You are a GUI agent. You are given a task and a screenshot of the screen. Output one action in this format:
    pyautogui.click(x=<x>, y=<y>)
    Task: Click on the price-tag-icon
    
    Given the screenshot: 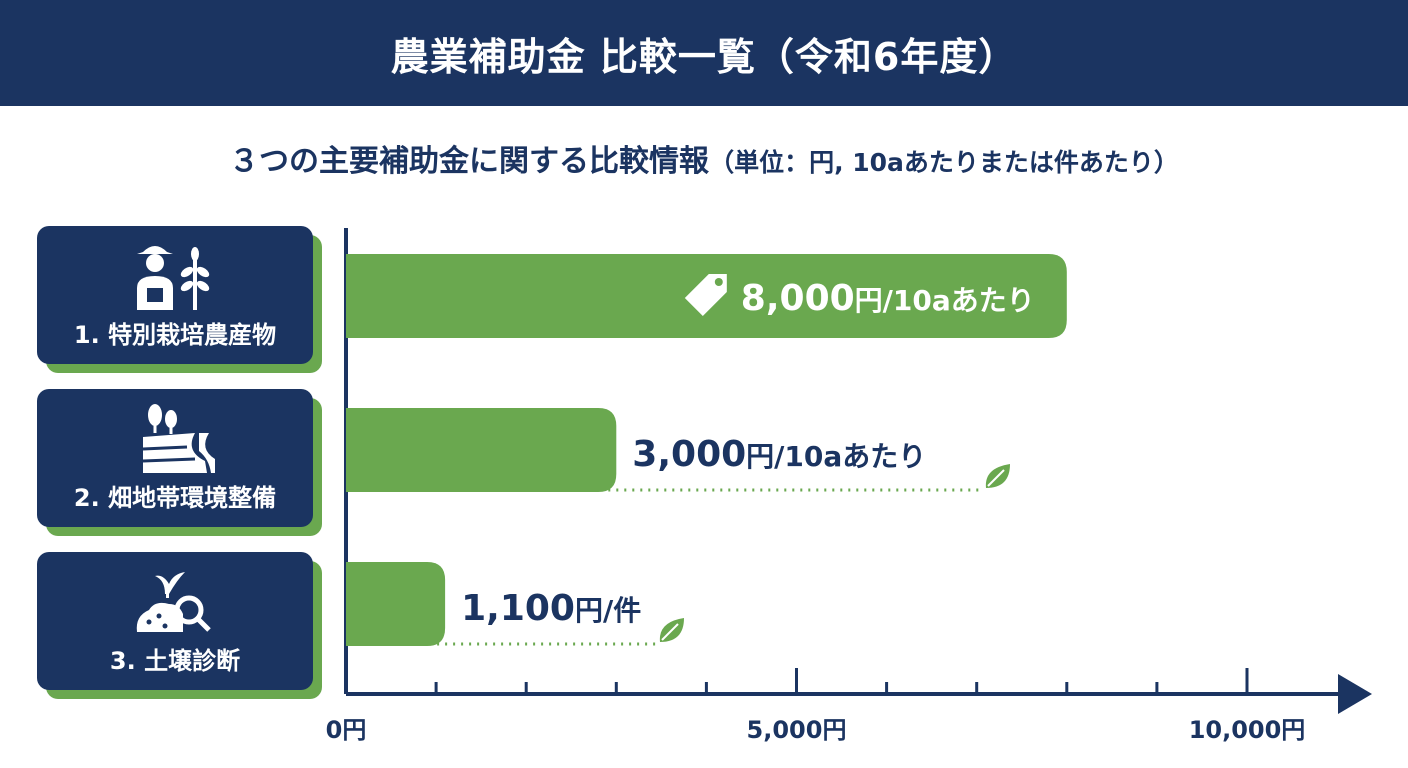 What is the action you would take?
    pyautogui.click(x=705, y=295)
    